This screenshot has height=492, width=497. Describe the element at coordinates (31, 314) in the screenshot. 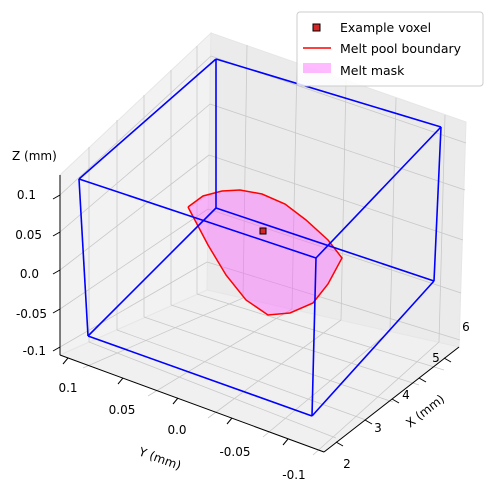

I see `z-tick-label: -0.05` at that location.